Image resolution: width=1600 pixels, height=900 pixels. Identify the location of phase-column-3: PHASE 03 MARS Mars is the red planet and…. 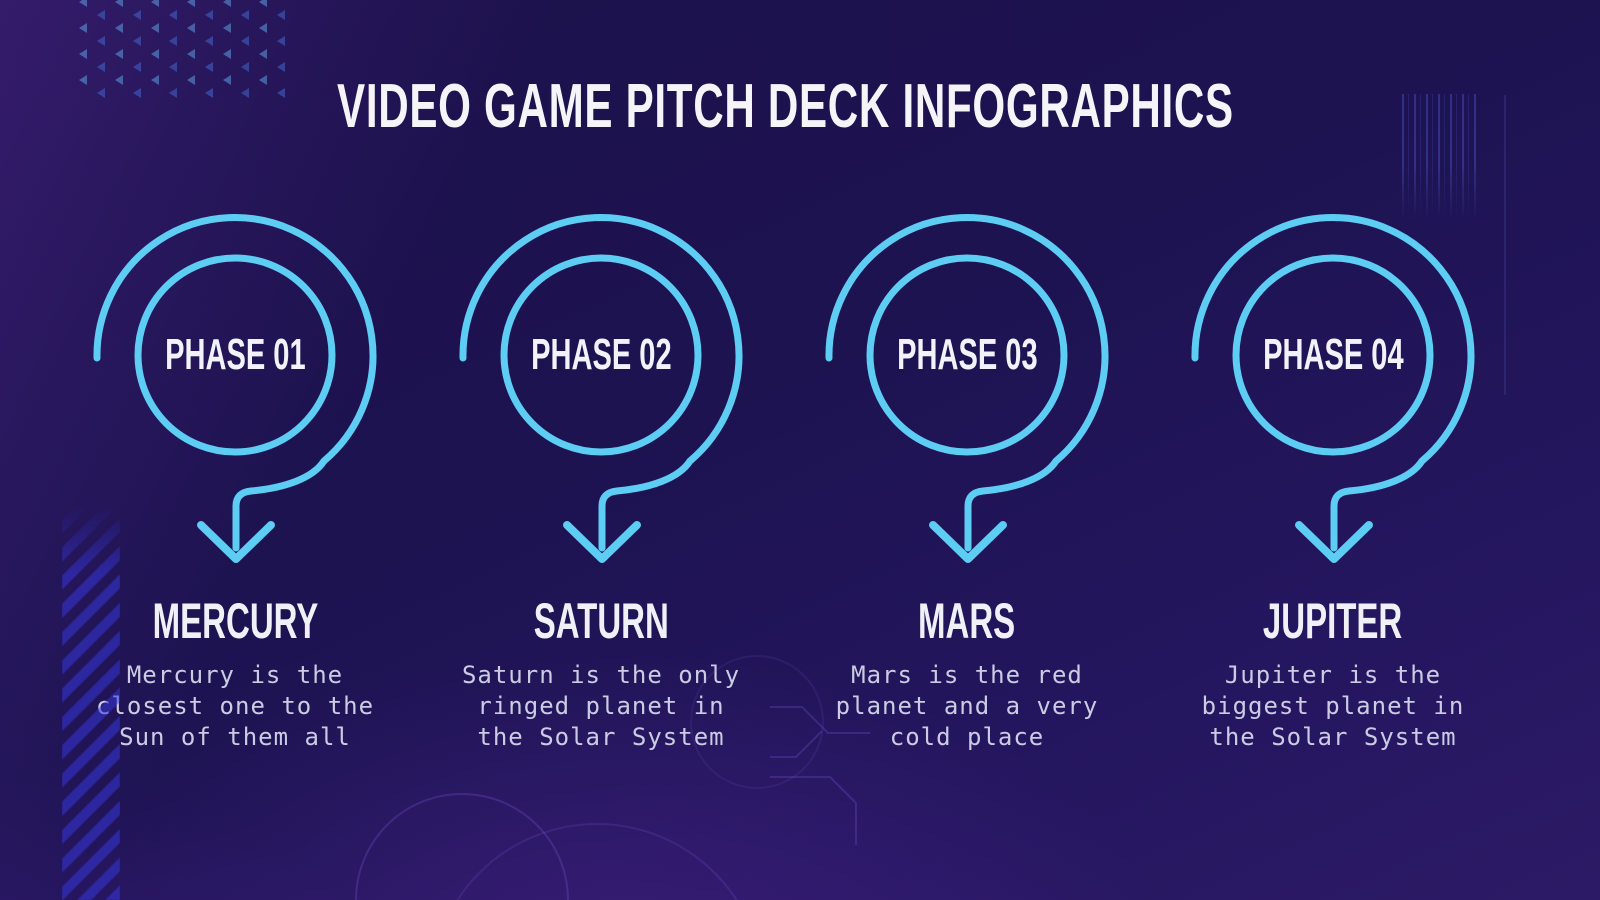
(967, 474).